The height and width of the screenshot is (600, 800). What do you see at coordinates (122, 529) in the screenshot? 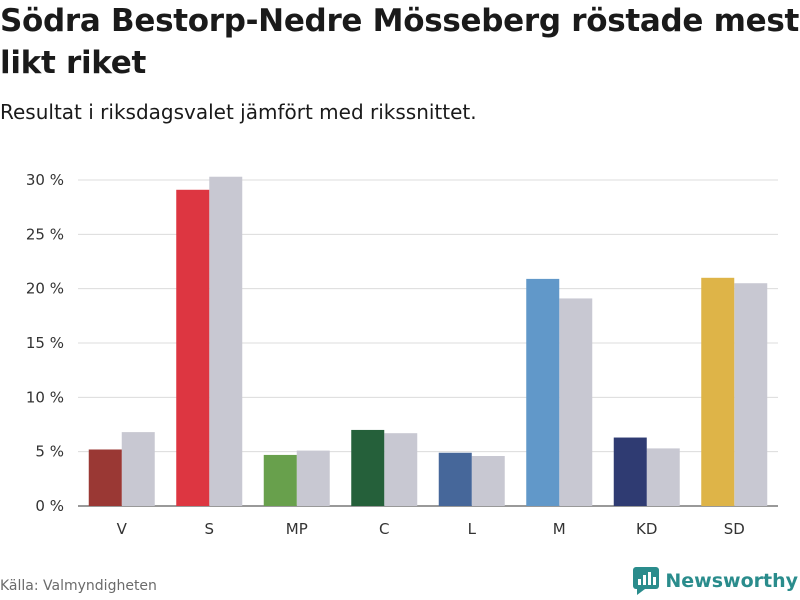
I see `x-tick-label: V` at bounding box center [122, 529].